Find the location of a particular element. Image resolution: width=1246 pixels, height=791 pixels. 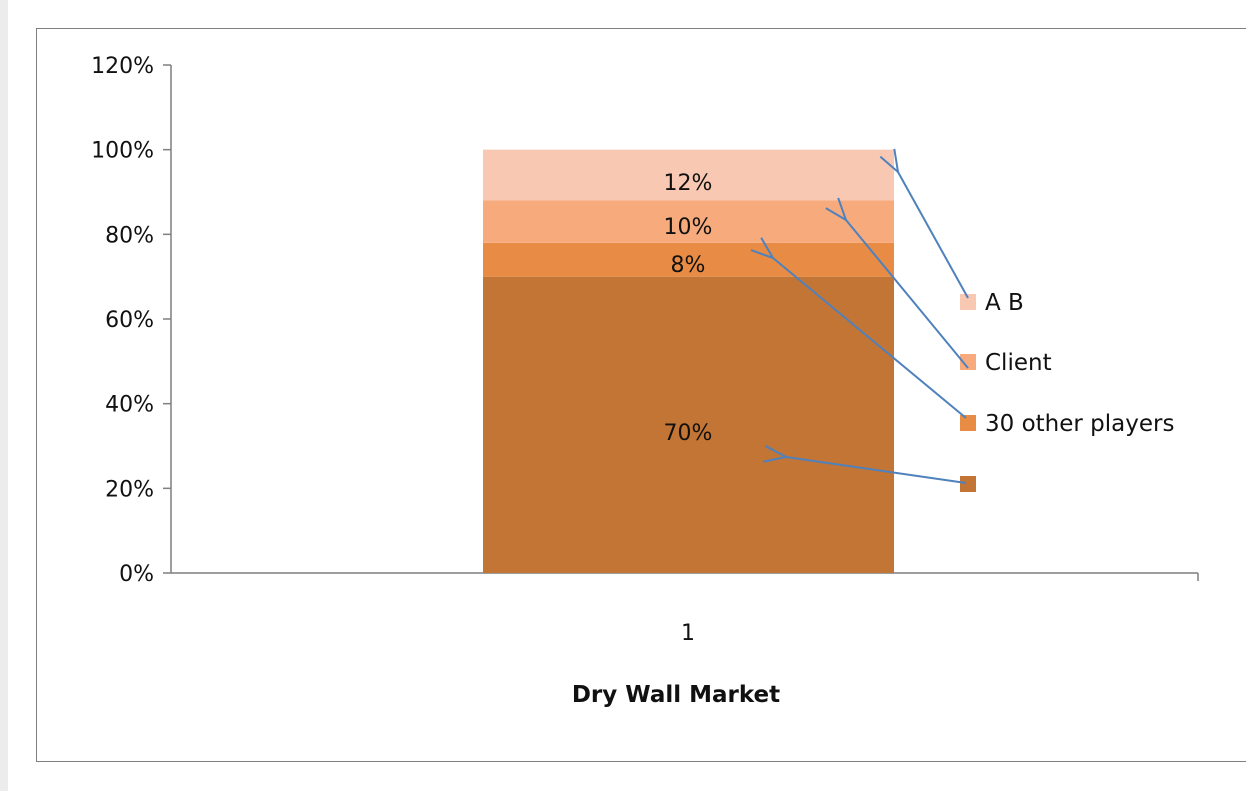

bar-data-label: 8% is located at coordinates (688, 265).